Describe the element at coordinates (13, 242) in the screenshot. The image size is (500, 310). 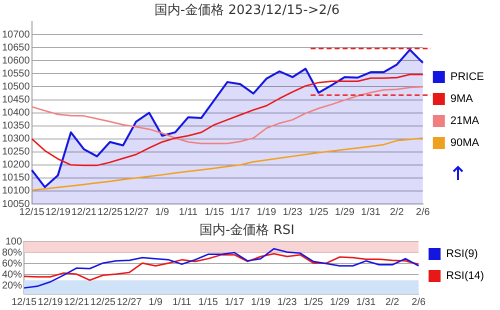
I see `y-tick-label: 100` at that location.